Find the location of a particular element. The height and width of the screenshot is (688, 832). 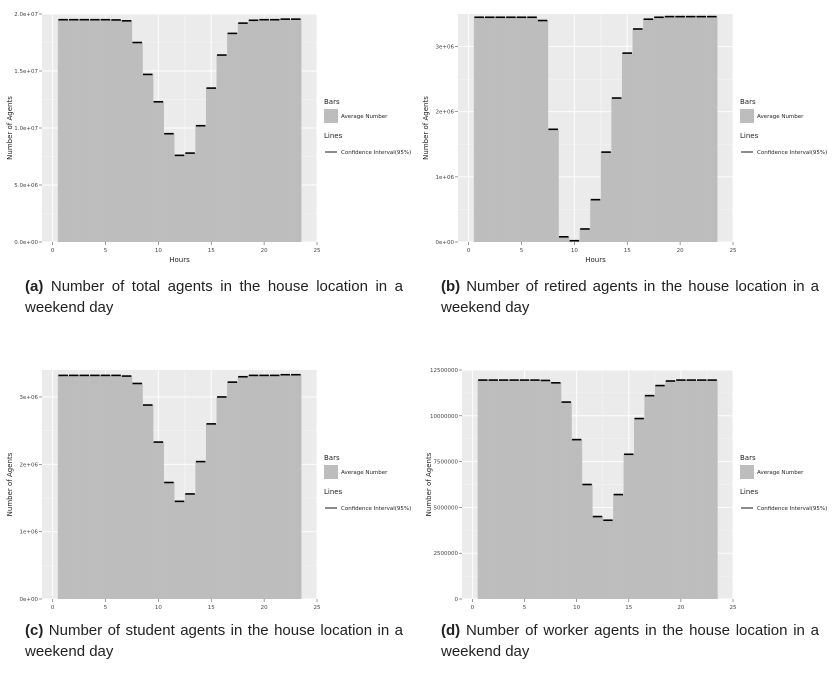

y-tick-label: 1e+06 is located at coordinates (29, 533).